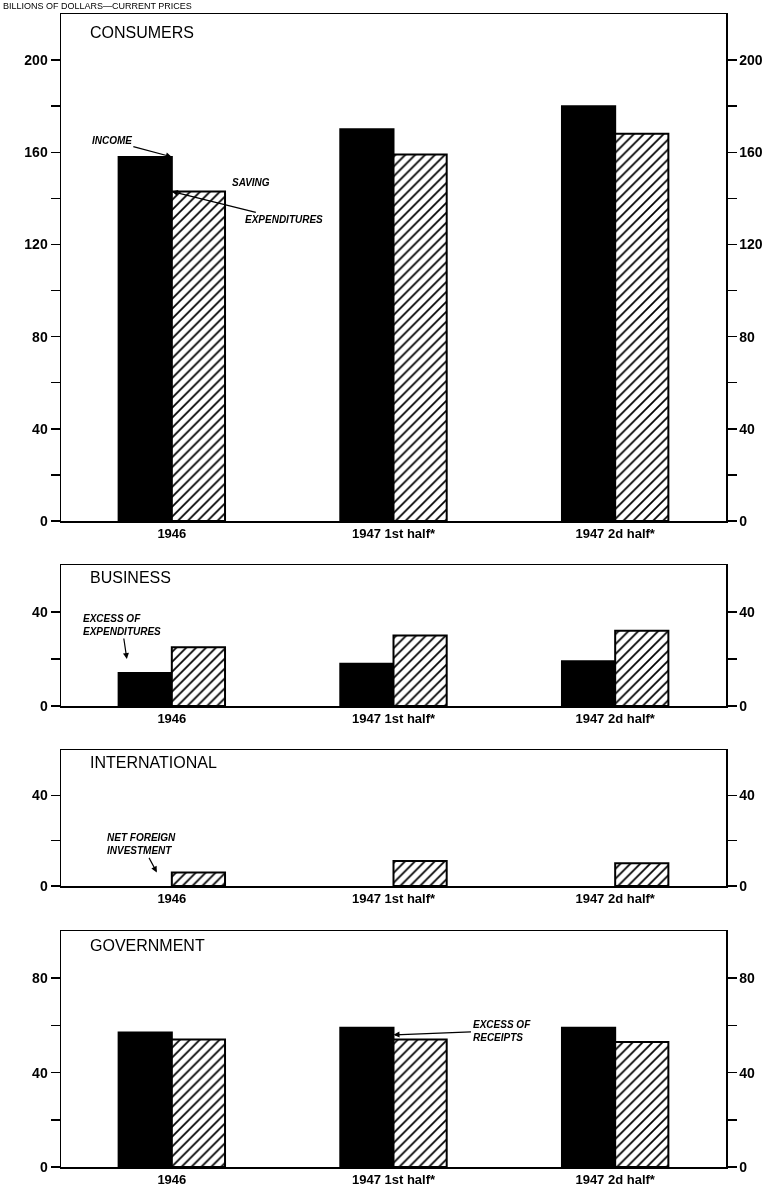 Image resolution: width=771 pixels, height=1191 pixels. What do you see at coordinates (36, 244) in the screenshot?
I see `y-tick-label: 120` at bounding box center [36, 244].